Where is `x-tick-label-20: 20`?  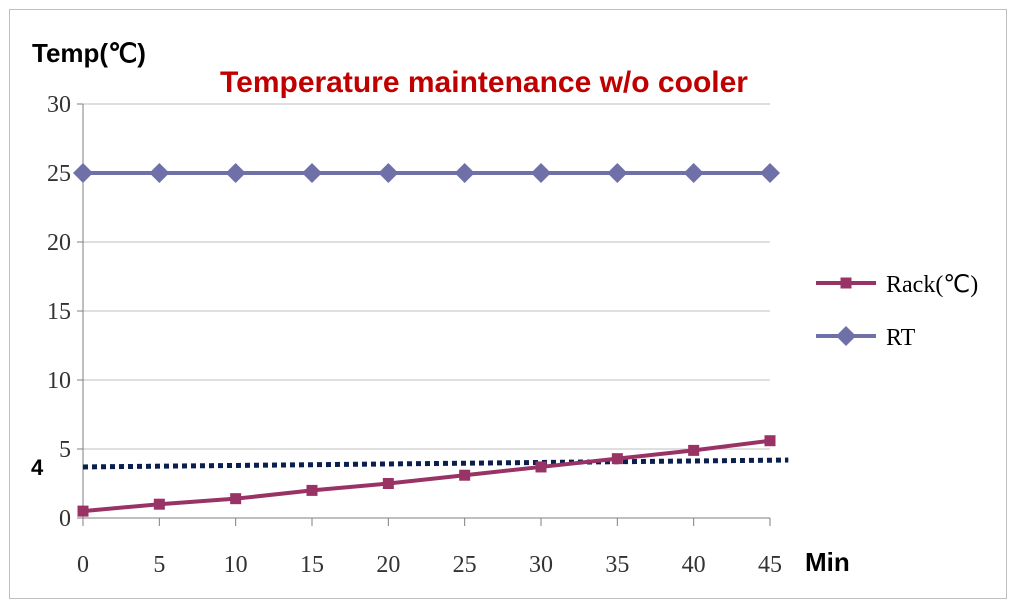 x-tick-label-20: 20 is located at coordinates (388, 565).